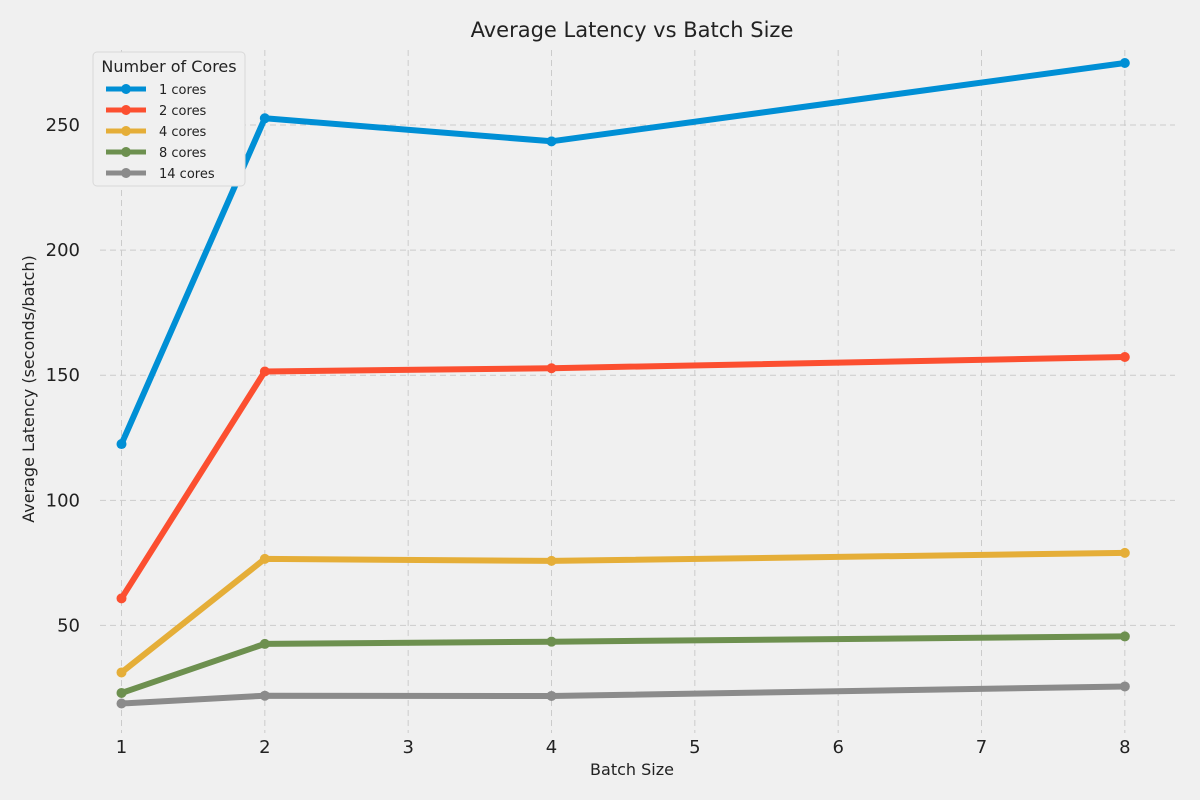 The image size is (1200, 800). Describe the element at coordinates (837, 747) in the screenshot. I see `x-tick-label: 6` at that location.